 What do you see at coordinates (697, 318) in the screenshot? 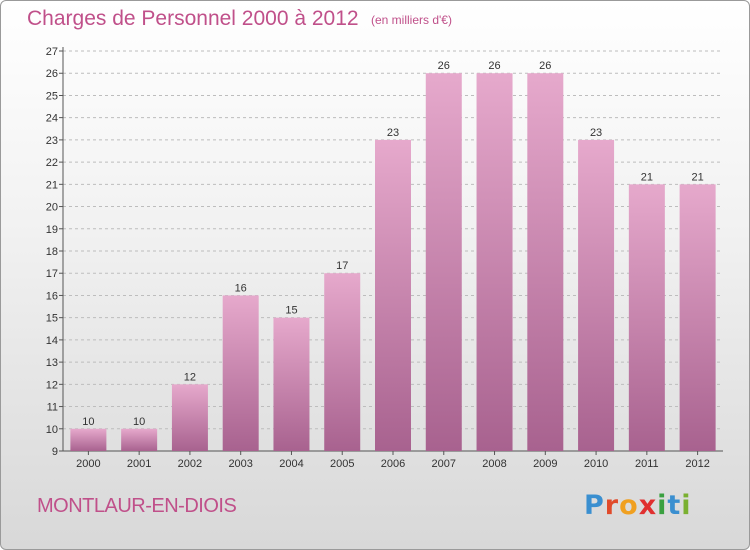
I see `bar-2012` at bounding box center [697, 318].